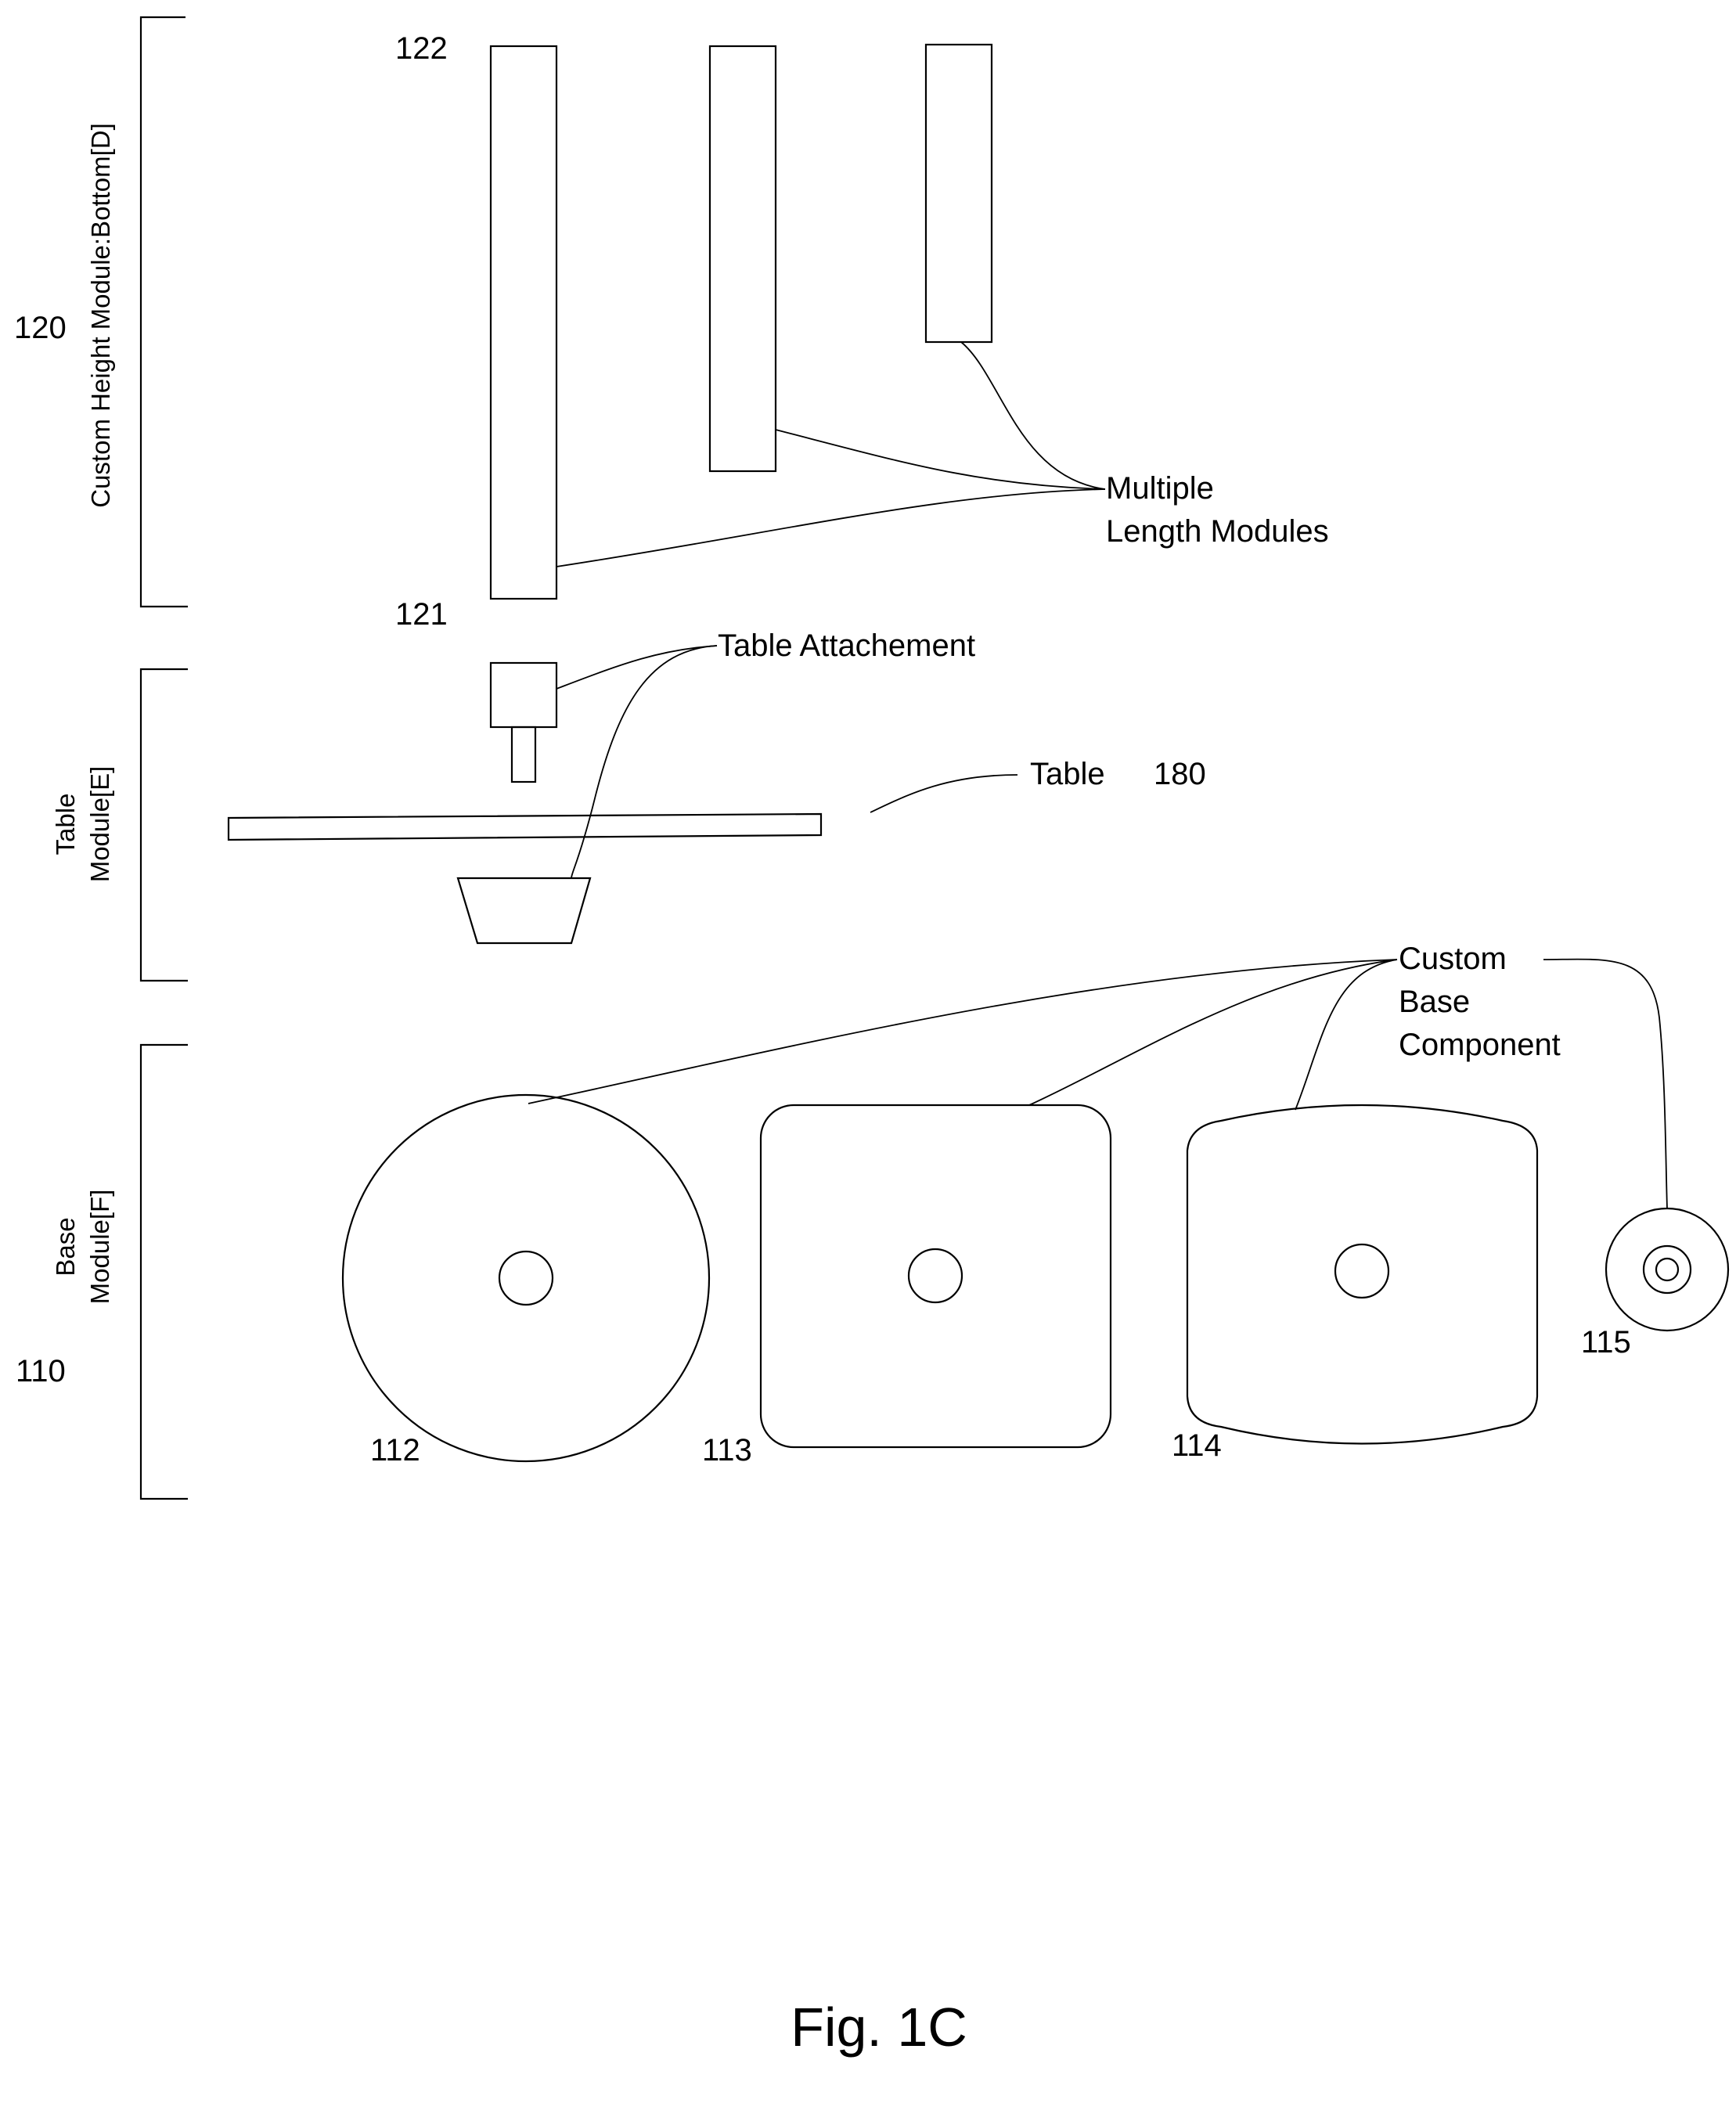  Describe the element at coordinates (846, 646) in the screenshot. I see `table-attachment-label: Table Attachement` at that location.